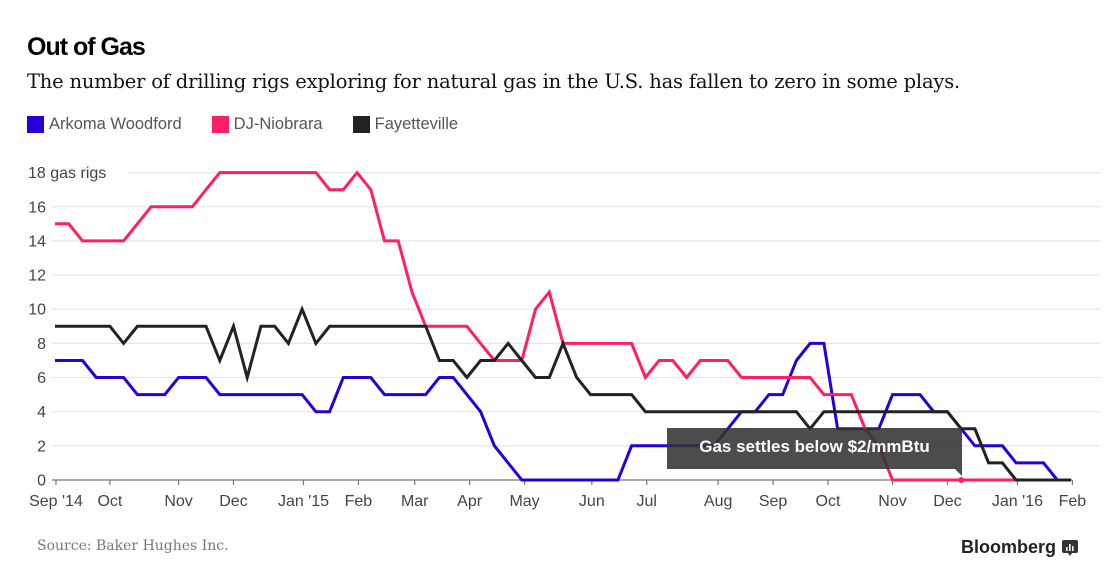 The width and height of the screenshot is (1114, 588). I want to click on legend-item-dj-niobrara: DJ-Niobrara, so click(267, 124).